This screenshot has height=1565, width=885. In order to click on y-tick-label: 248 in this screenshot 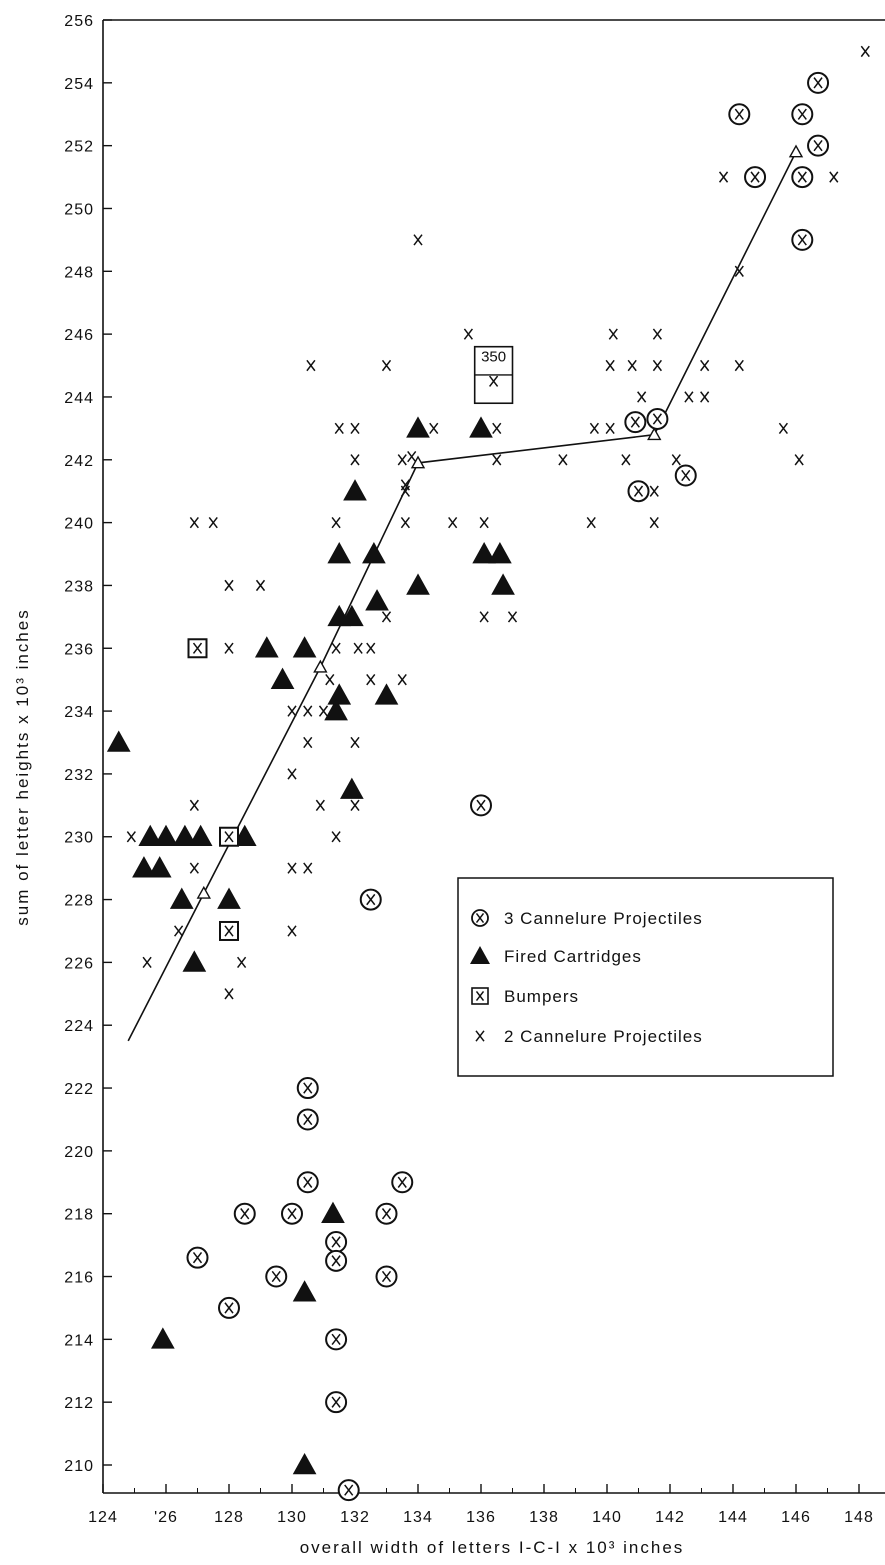, I will do `click(79, 272)`.